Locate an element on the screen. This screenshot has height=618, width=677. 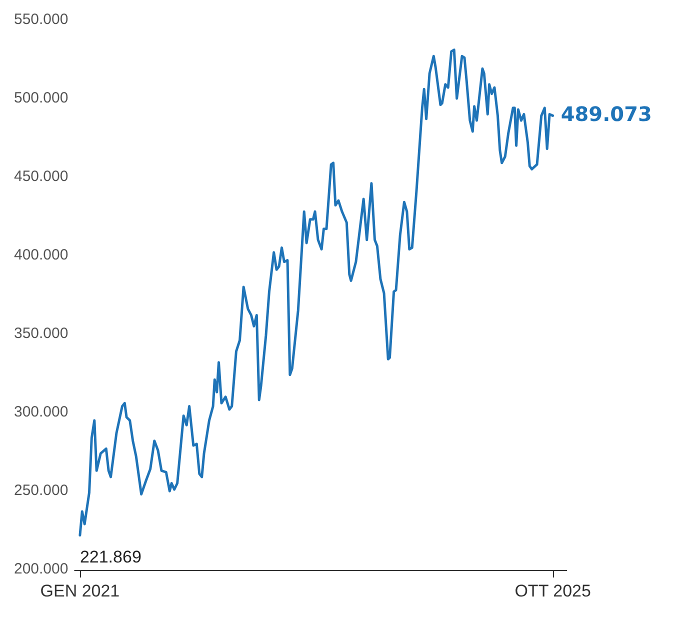
x-tick-label: OTT 2025 is located at coordinates (552, 590).